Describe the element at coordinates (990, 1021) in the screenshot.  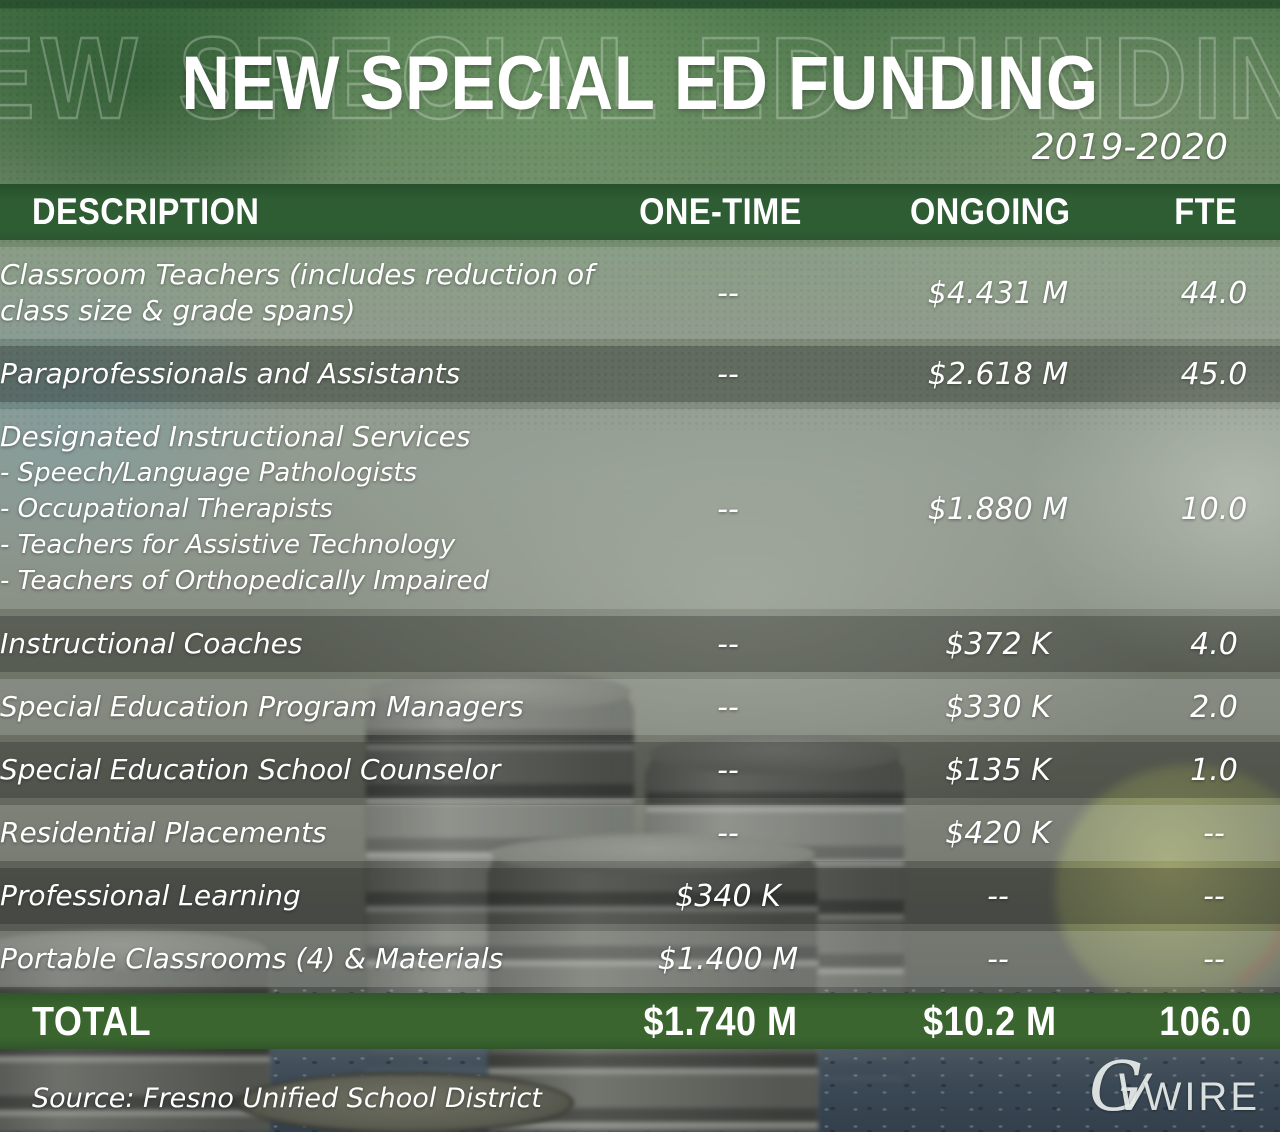
I see `total-ongoing-value: $10.2 M` at that location.